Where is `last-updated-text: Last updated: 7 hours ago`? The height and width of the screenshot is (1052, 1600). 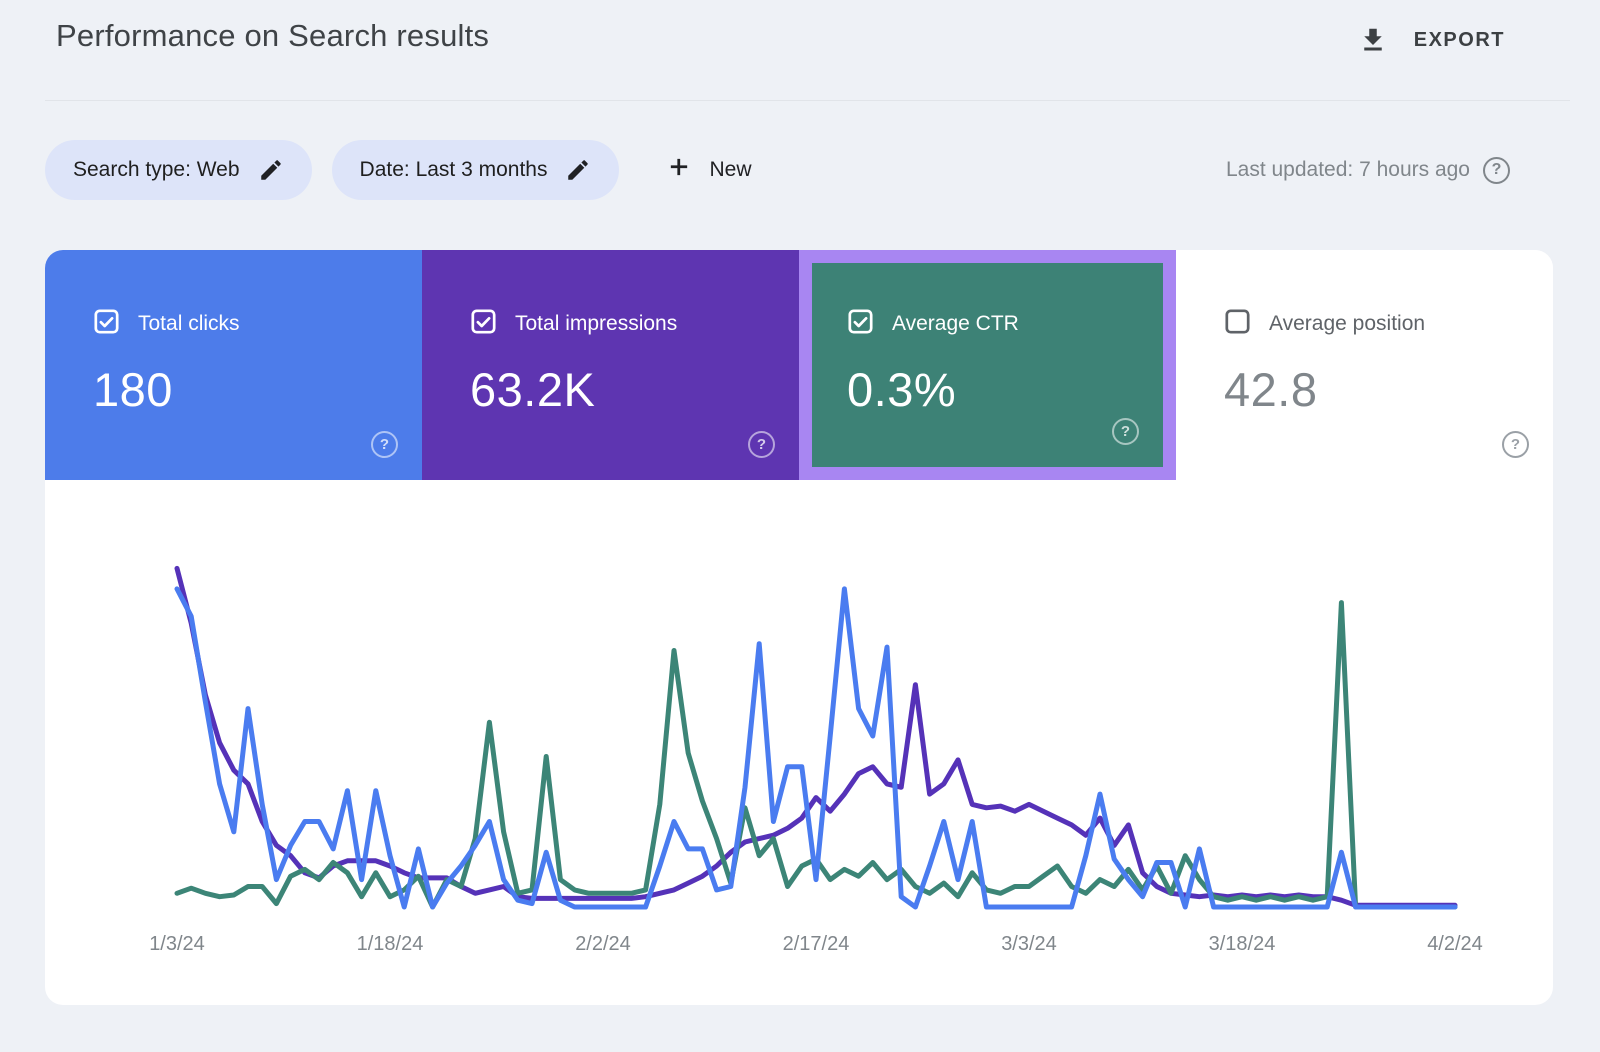
last-updated-text: Last updated: 7 hours ago is located at coordinates (1347, 169).